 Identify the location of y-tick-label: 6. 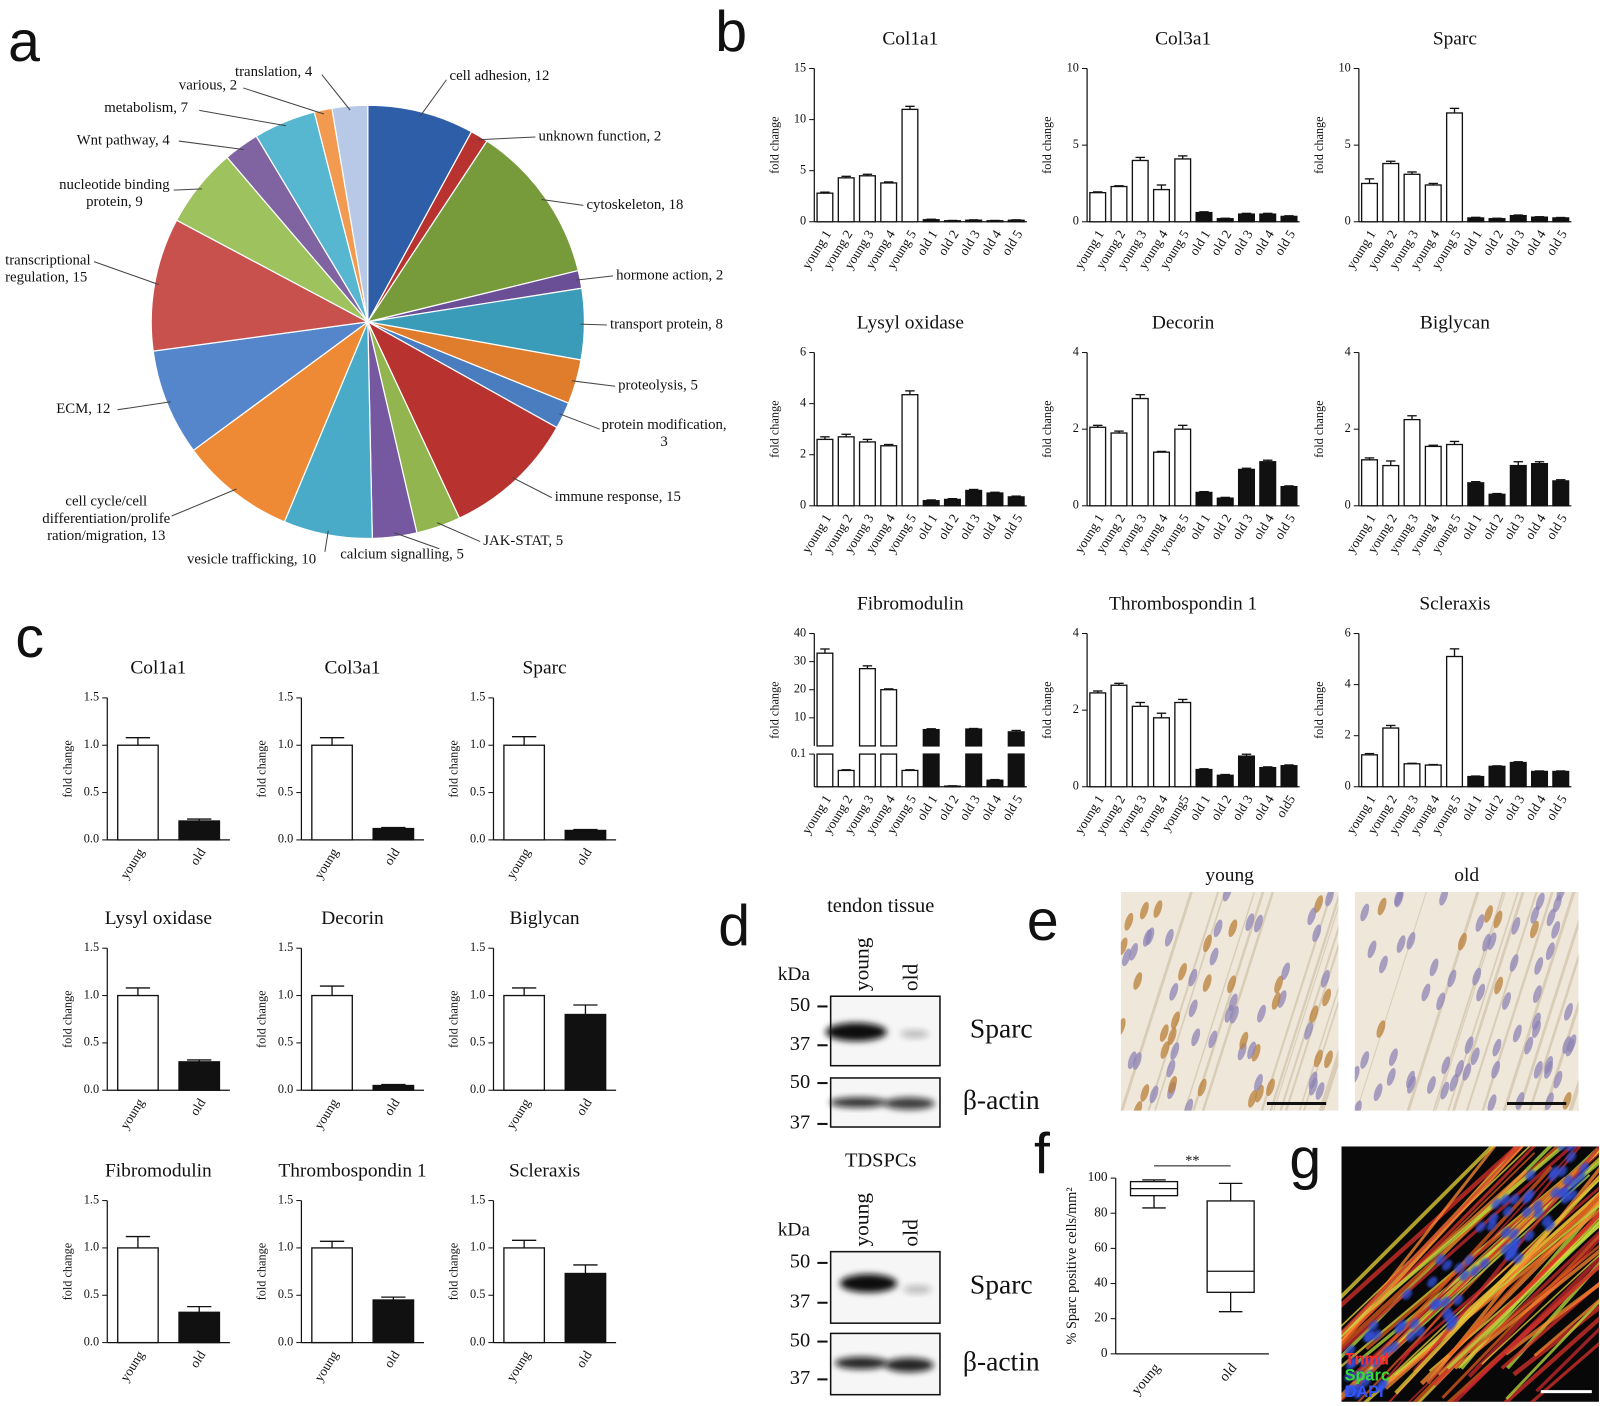
(1348, 632).